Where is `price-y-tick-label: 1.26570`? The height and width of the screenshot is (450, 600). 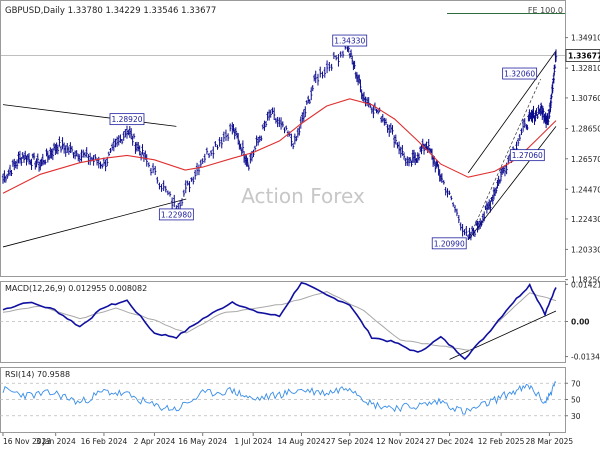 price-y-tick-label: 1.26570 is located at coordinates (585, 159).